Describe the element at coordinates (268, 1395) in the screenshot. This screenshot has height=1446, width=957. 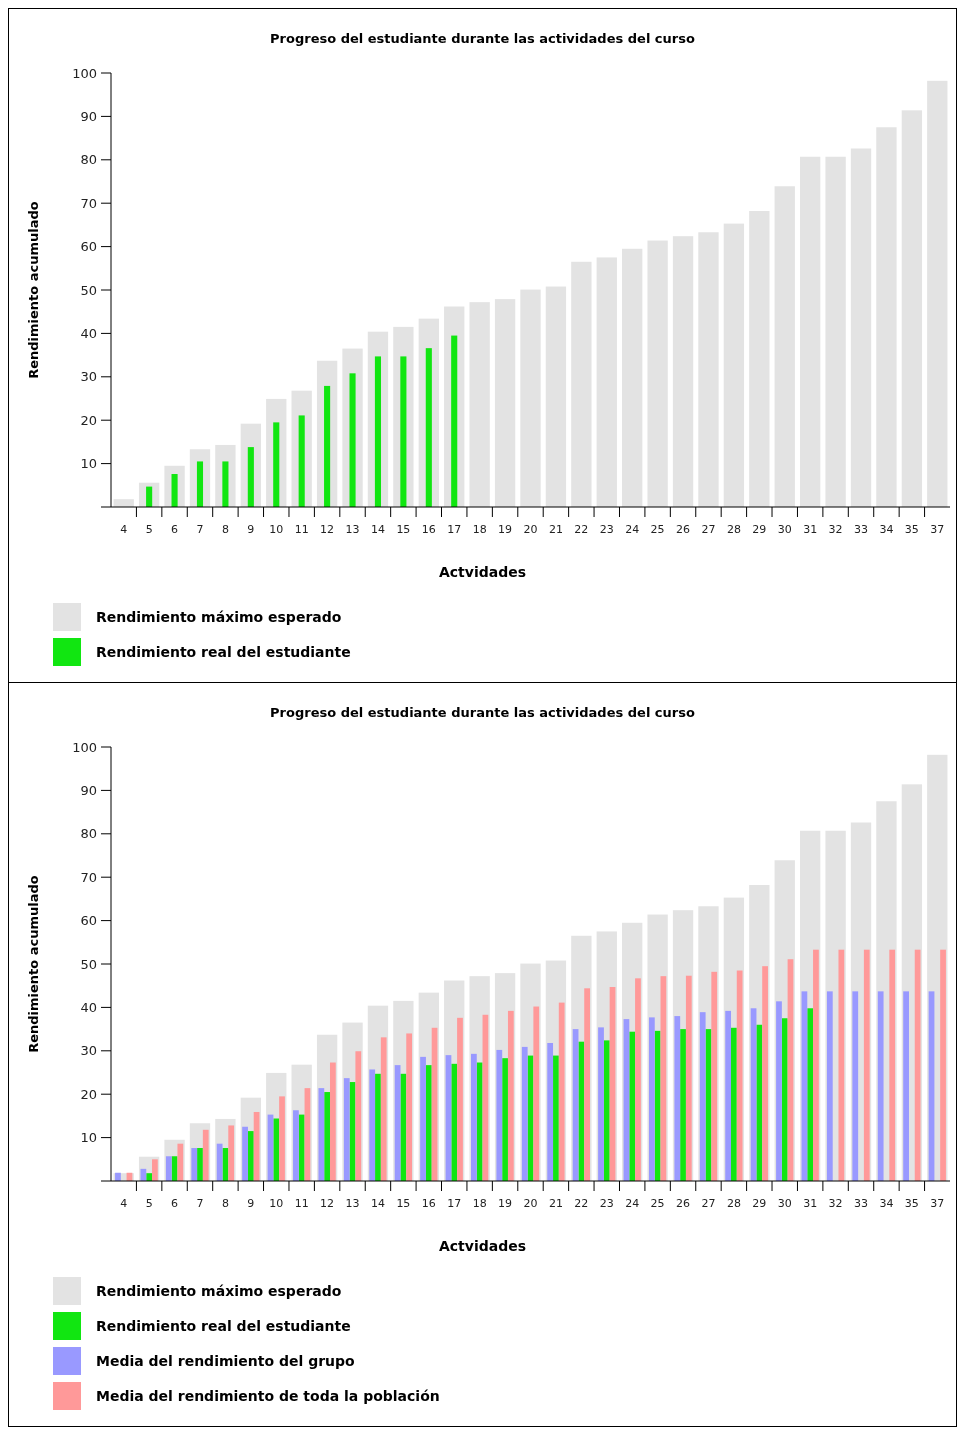
I see `legend-label: Media del rendimiento de toda la población` at that location.